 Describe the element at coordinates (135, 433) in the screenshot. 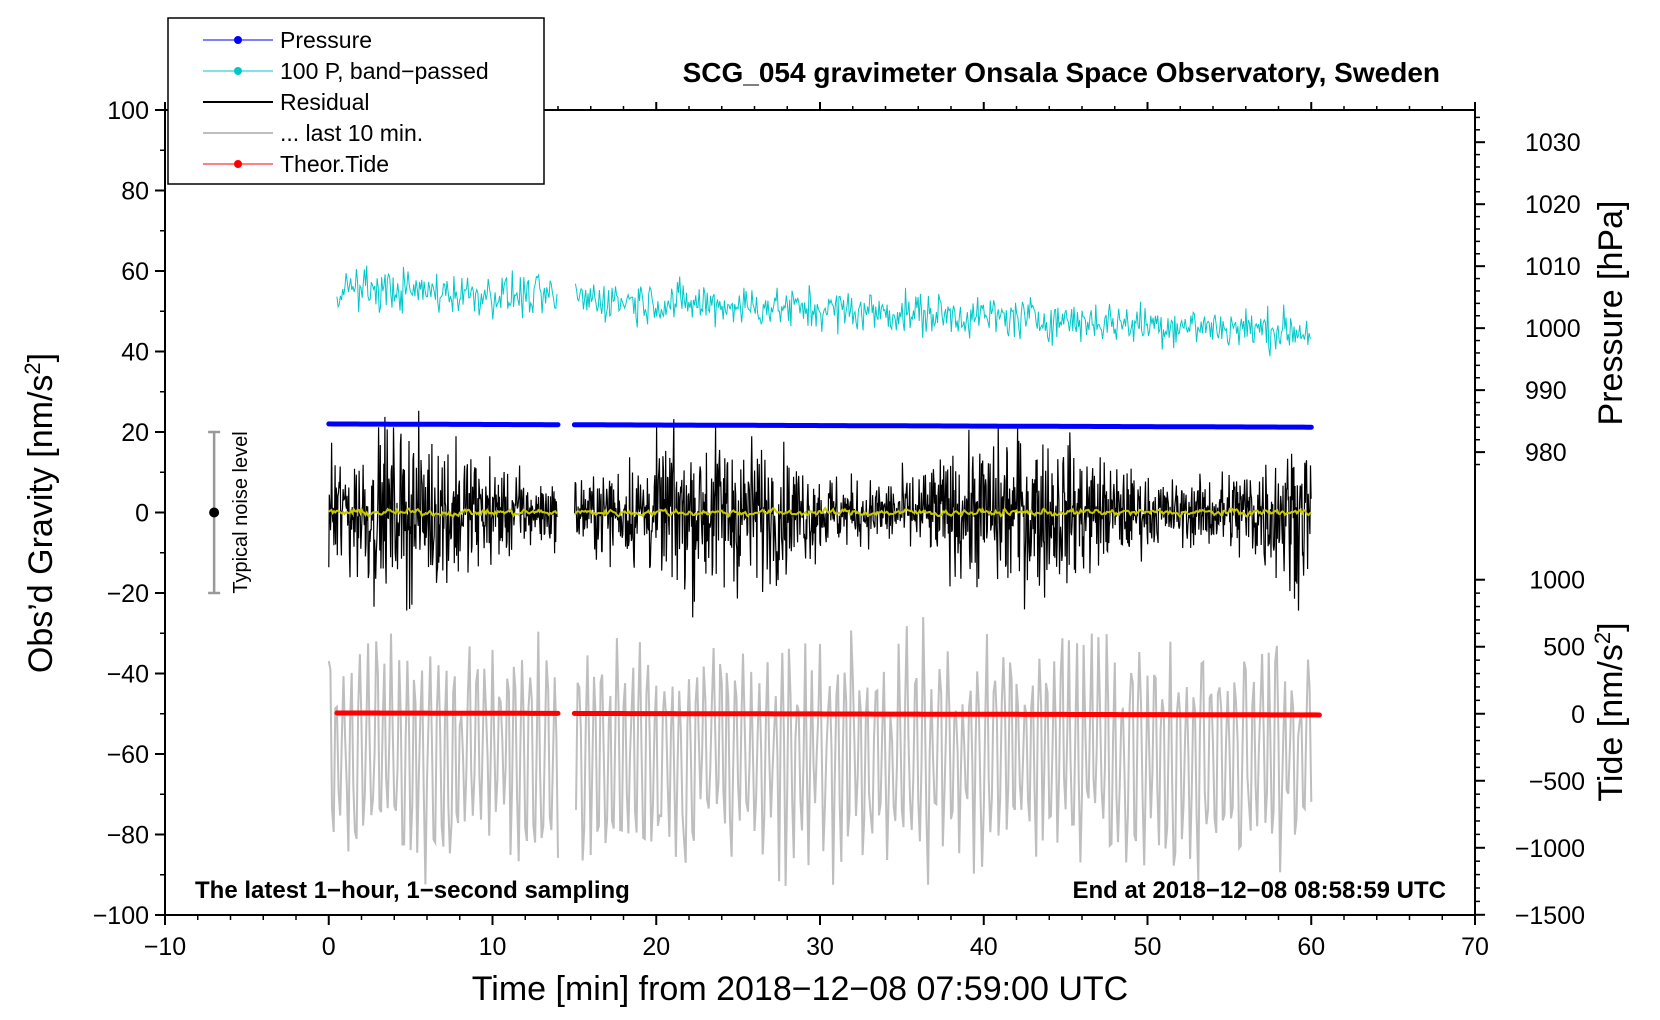

I see `y-tick-label: 20` at that location.